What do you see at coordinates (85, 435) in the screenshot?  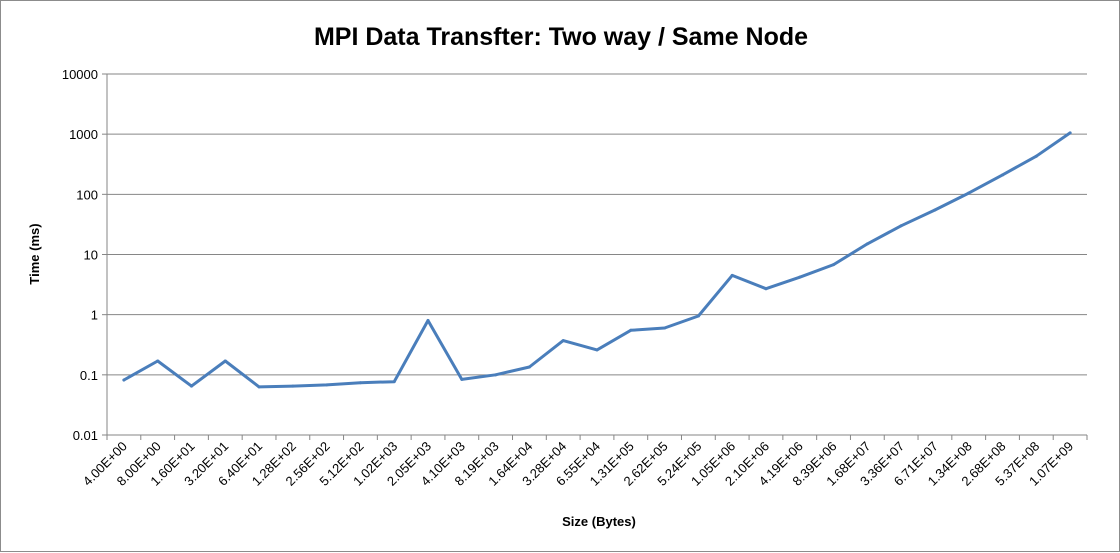 I see `y-tick-label: 0.01` at bounding box center [85, 435].